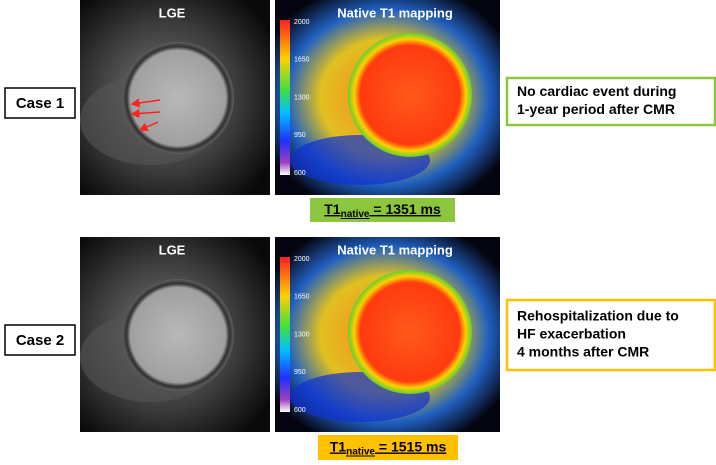 This screenshot has height=465, width=716. Describe the element at coordinates (596, 109) in the screenshot. I see `outcome-line: 1-year period after CMR` at that location.